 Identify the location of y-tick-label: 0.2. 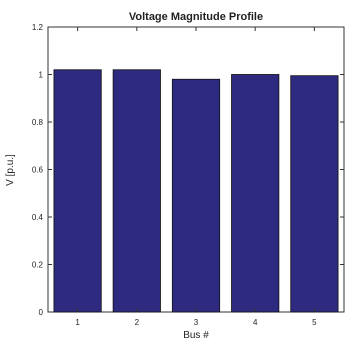
(38, 265).